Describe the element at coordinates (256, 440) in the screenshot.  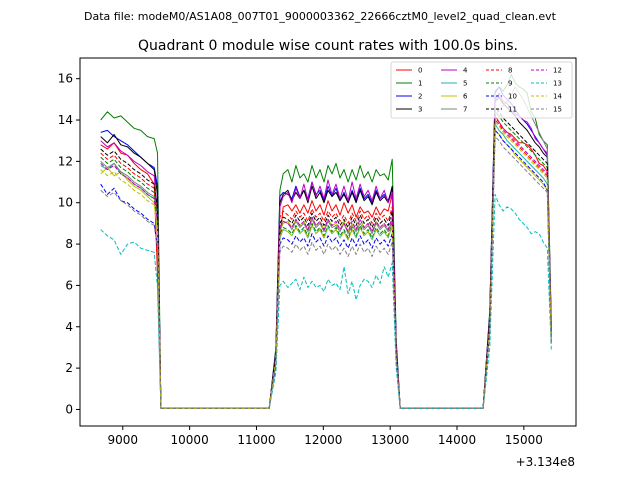
I see `x-tick-label: 11000` at that location.